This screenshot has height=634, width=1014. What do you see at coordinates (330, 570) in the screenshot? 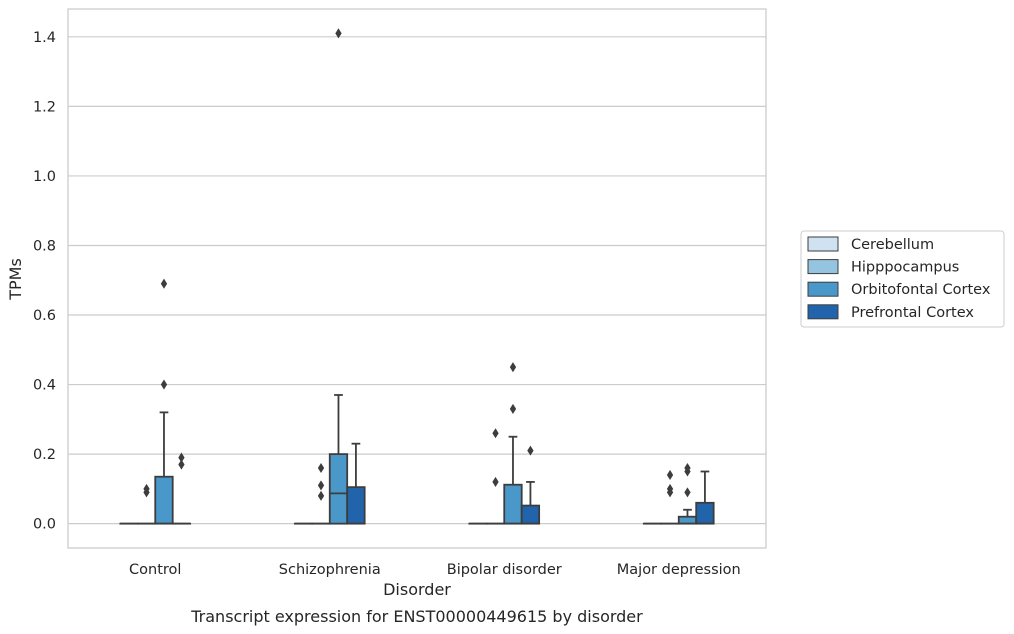
I see `x-tick-label: Schizophrenia` at bounding box center [330, 570].